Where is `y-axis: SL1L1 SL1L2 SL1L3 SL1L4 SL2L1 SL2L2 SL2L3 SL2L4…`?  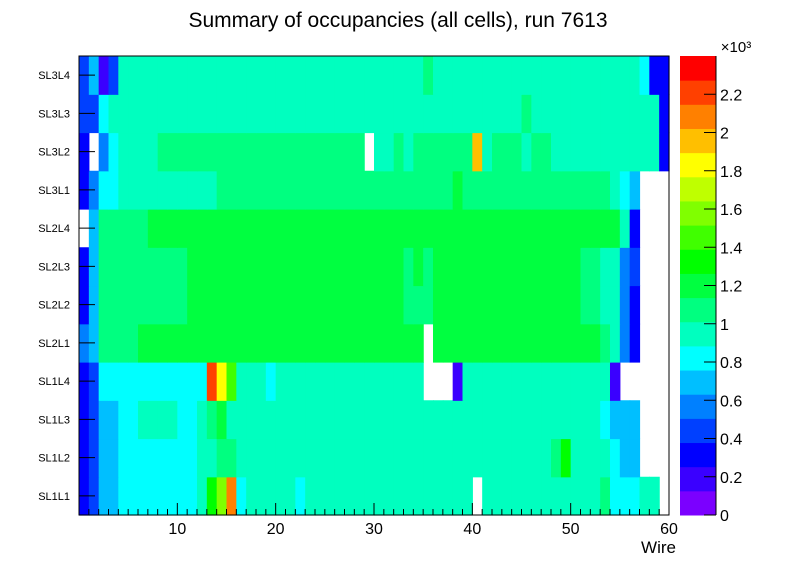
y-axis: SL1L1 SL1L2 SL1L3 SL1L4 SL2L1 SL2L2 SL2L3 SL2L4… is located at coordinates (66, 286).